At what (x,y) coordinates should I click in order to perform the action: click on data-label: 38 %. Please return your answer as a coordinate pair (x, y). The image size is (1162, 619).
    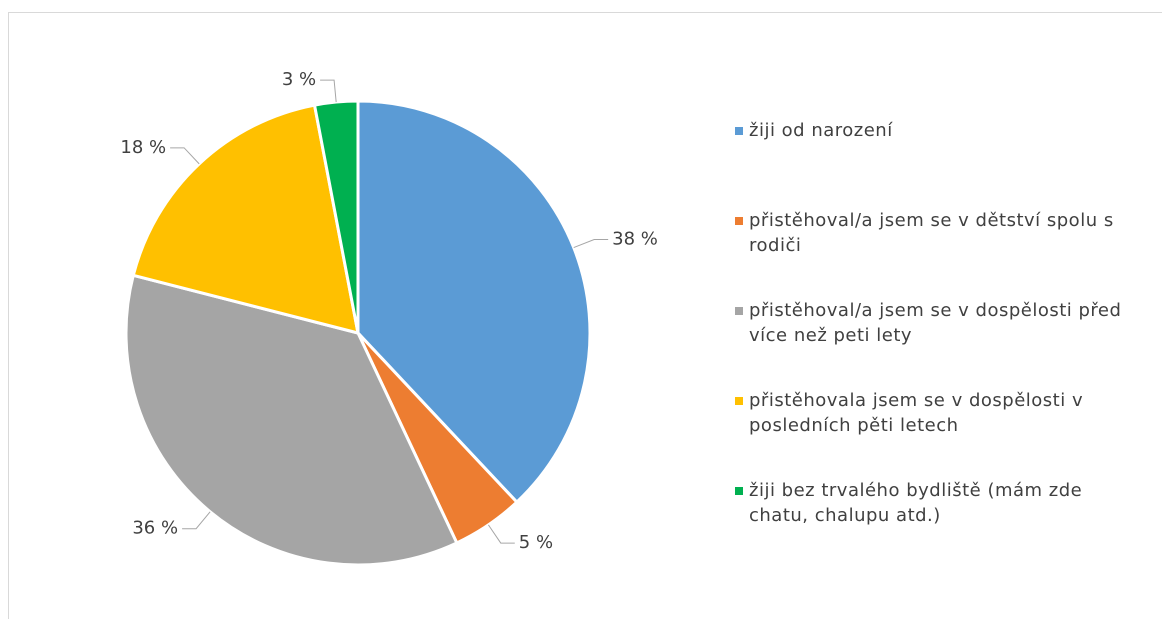
    Looking at the image, I should click on (635, 238).